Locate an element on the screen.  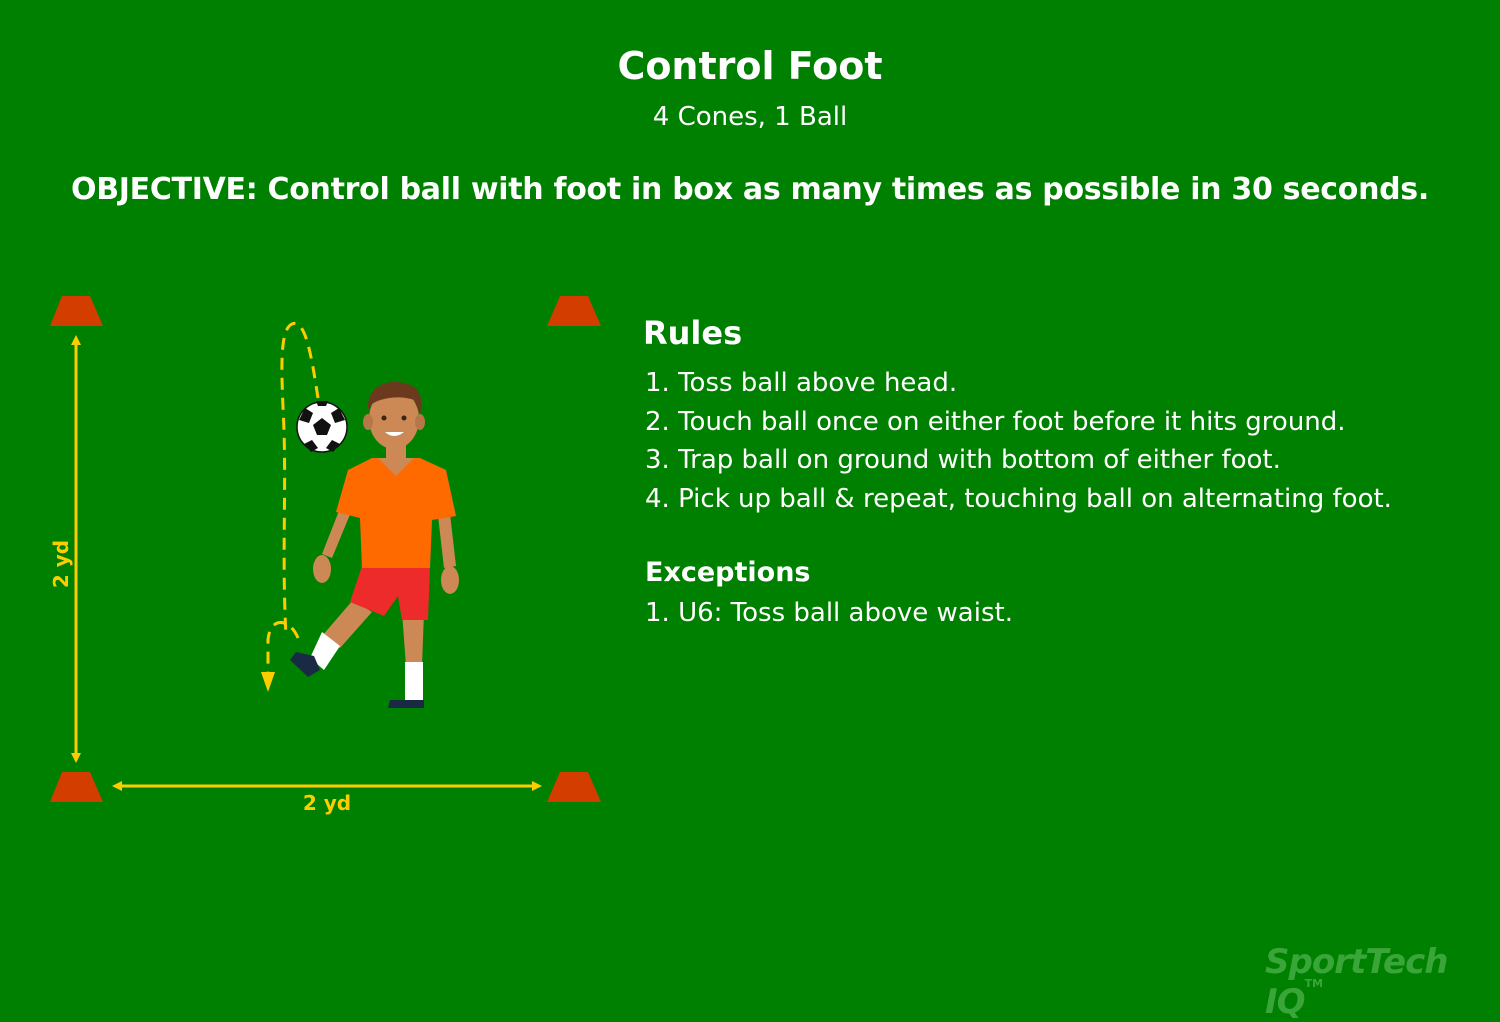
exceptions-heading: Exceptions is located at coordinates (728, 572).